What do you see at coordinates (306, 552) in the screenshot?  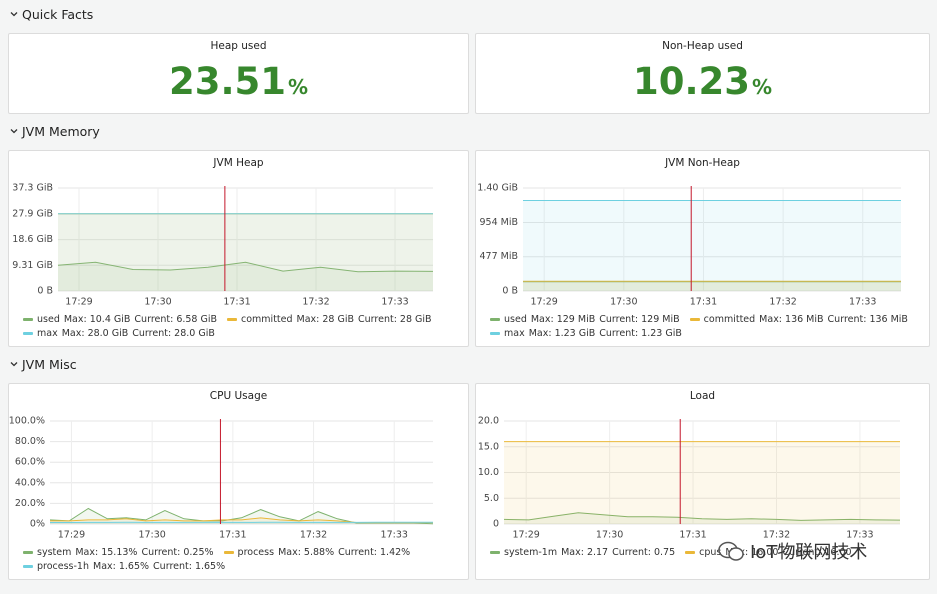 I see `legend-max: Max: 5.88%` at bounding box center [306, 552].